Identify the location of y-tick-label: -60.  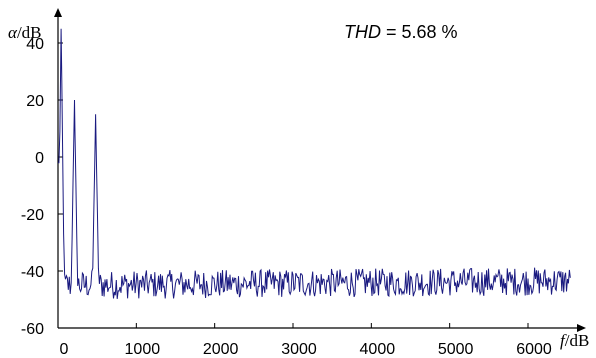
(32, 329).